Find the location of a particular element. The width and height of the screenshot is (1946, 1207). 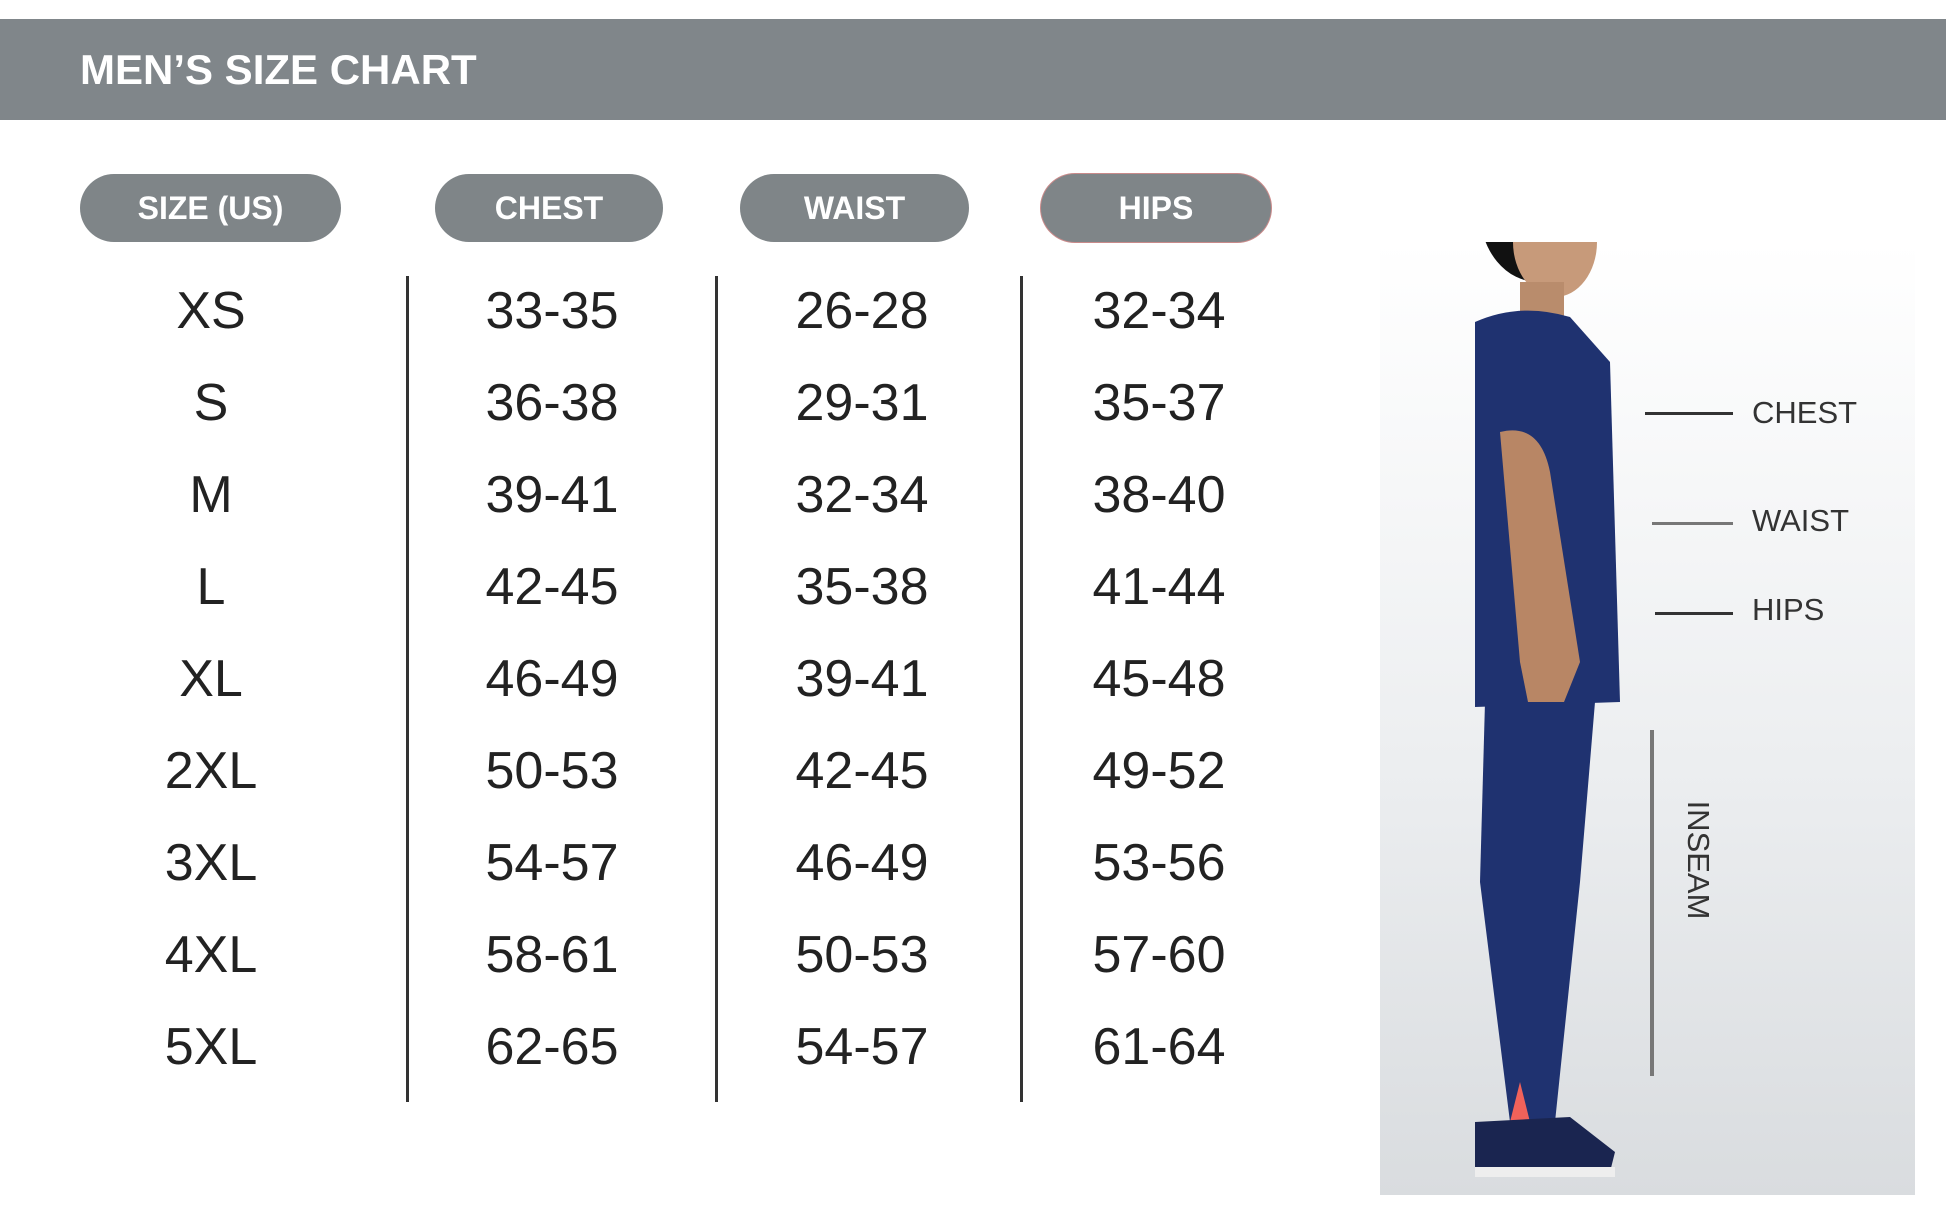

shoe-sole is located at coordinates (1545, 1172).